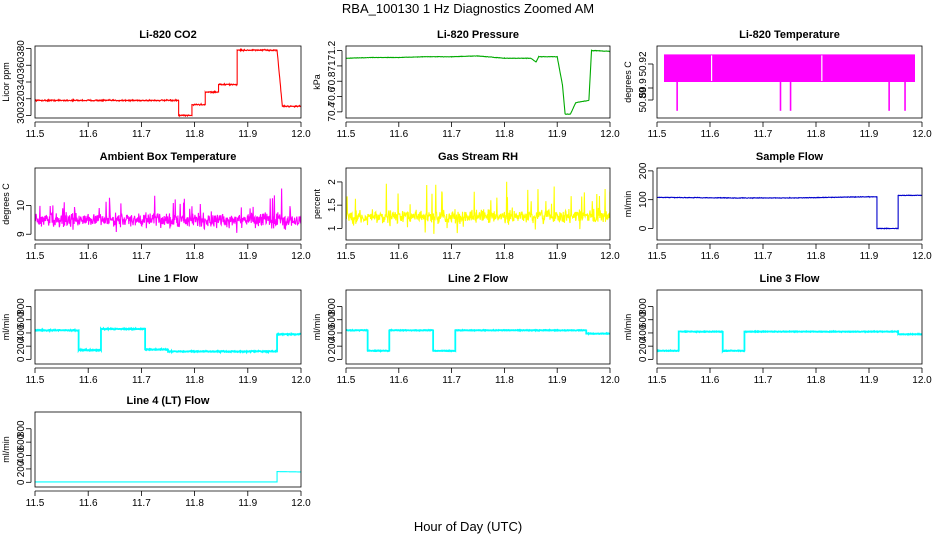 The height and width of the screenshot is (540, 936). What do you see at coordinates (643, 199) in the screenshot?
I see `y-tick-label: 100` at bounding box center [643, 199].